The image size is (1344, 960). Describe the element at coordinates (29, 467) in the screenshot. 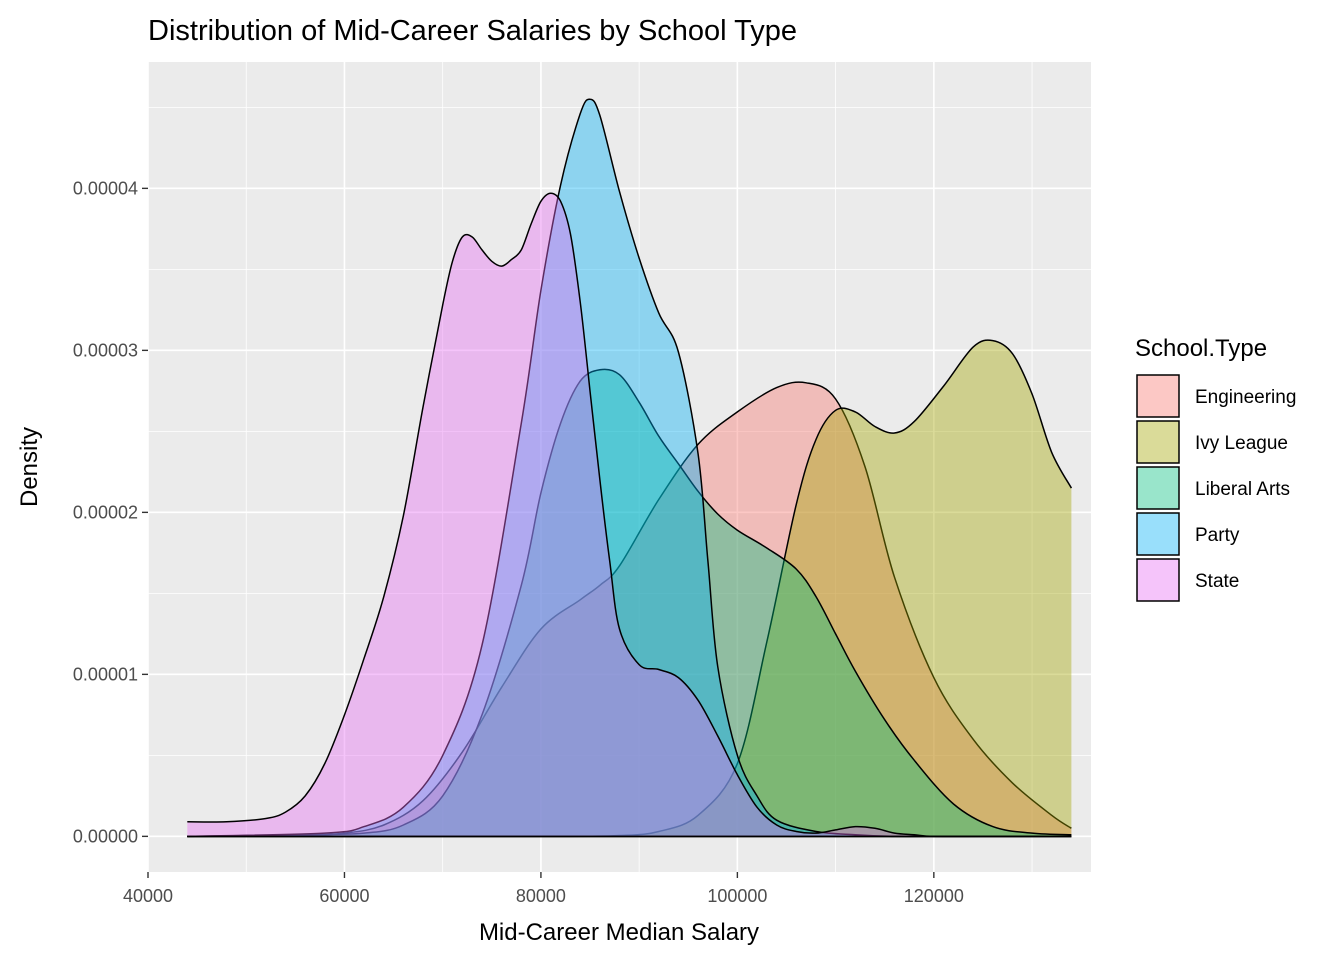

I see `y-axis-title: Density` at that location.